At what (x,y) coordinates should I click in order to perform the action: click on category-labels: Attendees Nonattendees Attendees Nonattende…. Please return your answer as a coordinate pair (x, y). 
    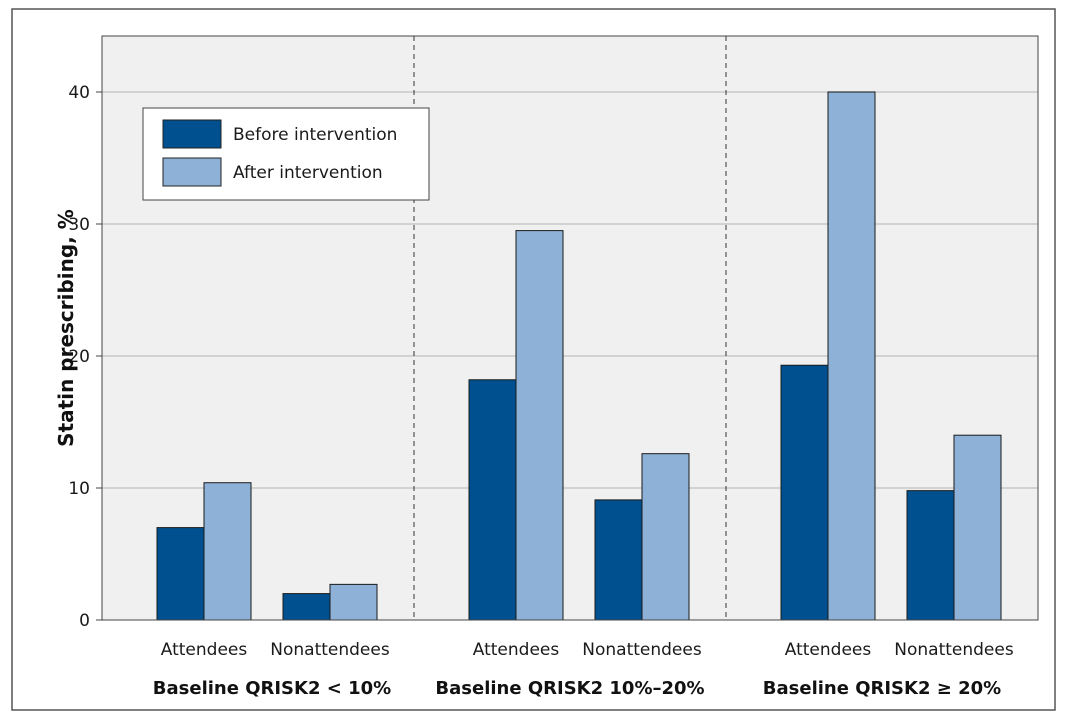
    Looking at the image, I should click on (587, 650).